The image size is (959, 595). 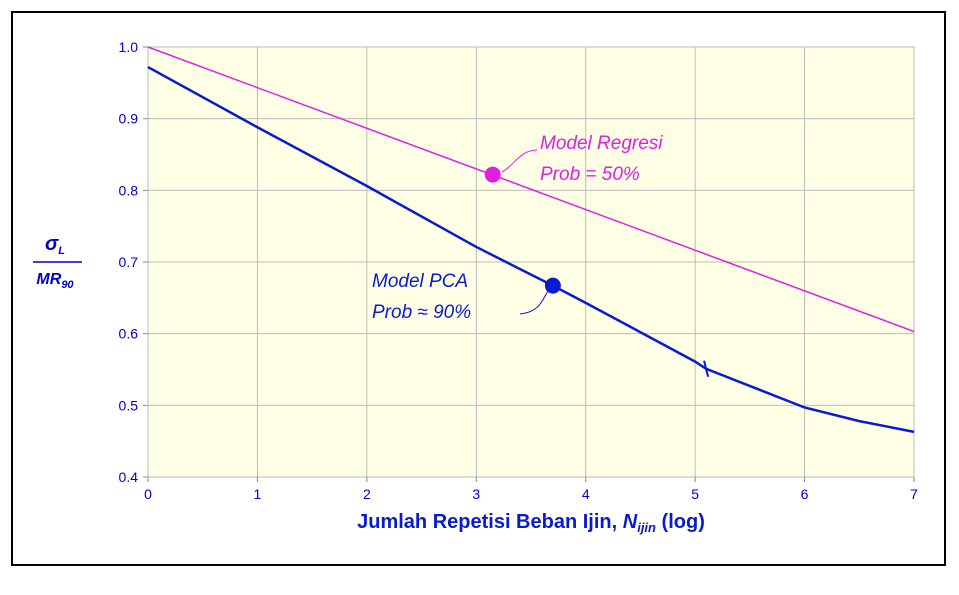 I want to click on y-tick-label: 0.4, so click(x=129, y=477).